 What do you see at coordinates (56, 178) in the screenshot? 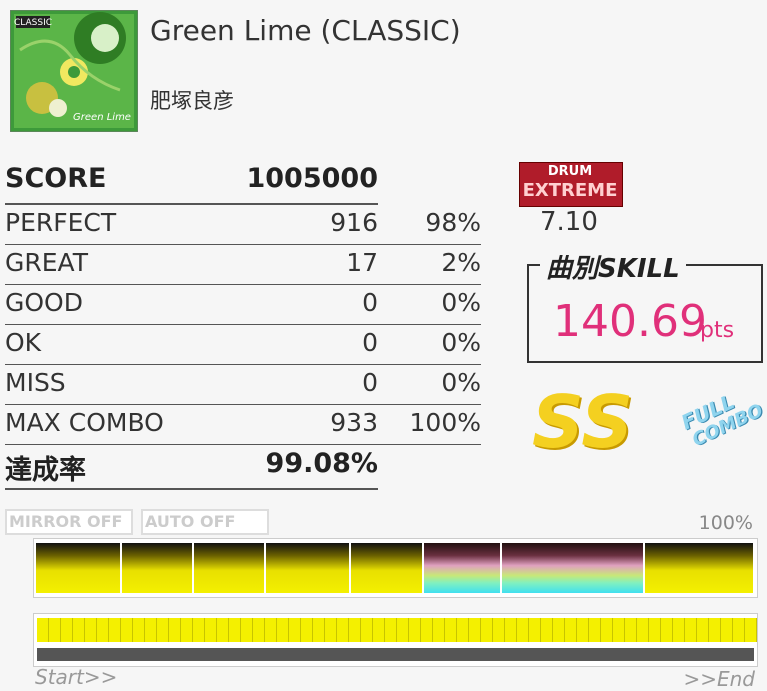
I see `score-label: SCORE` at bounding box center [56, 178].